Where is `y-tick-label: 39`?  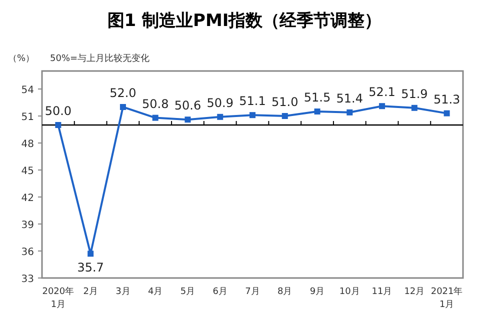
y-tick-label: 39 is located at coordinates (27, 225).